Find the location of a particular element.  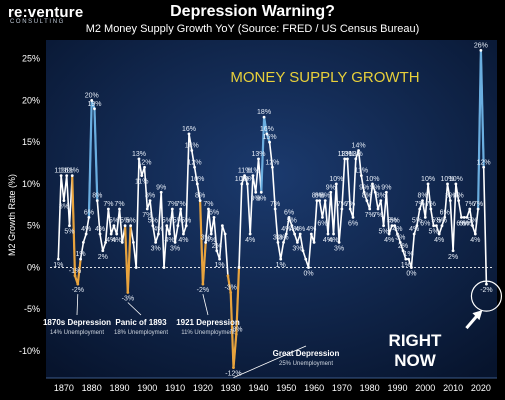

data-label: 16% is located at coordinates (267, 129).